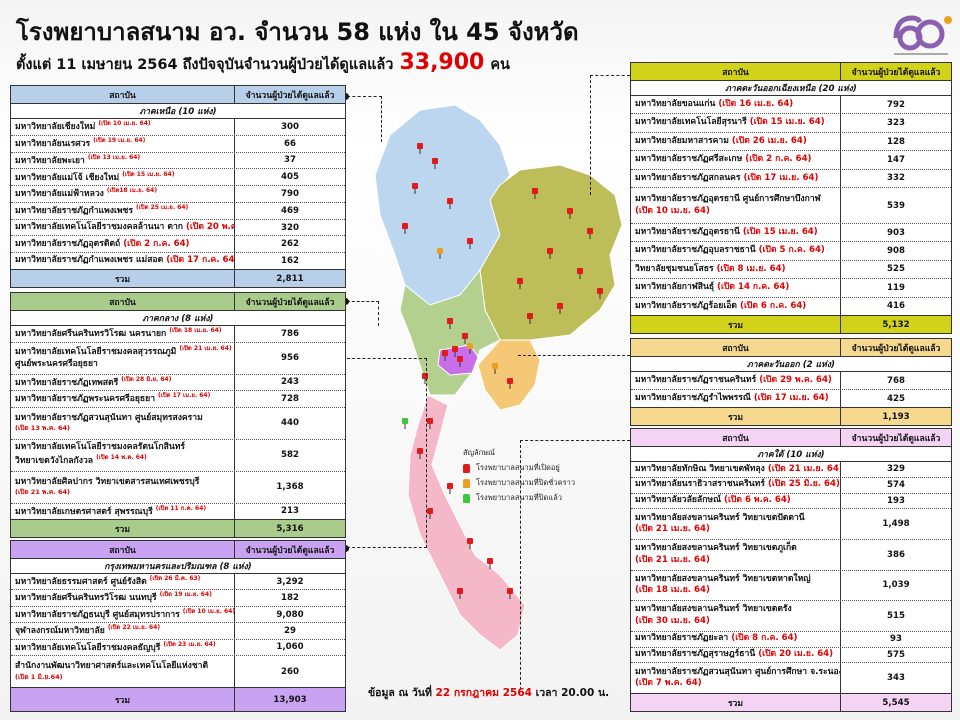  Describe the element at coordinates (509, 375) in the screenshot. I see `map-region-east` at that location.